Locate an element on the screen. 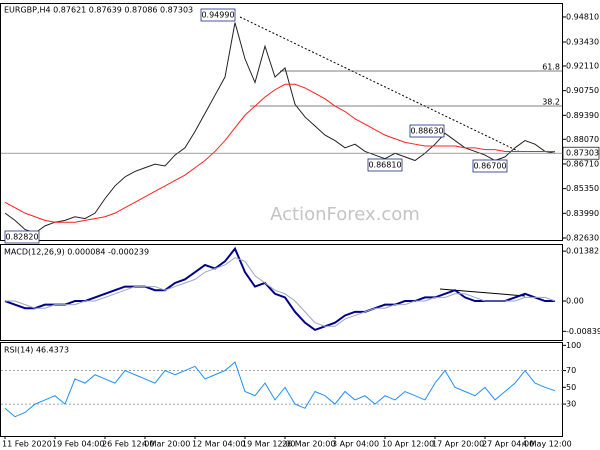  macd-title: MACD(12,26,9) 0.000084 -0.000239 is located at coordinates (76, 252).